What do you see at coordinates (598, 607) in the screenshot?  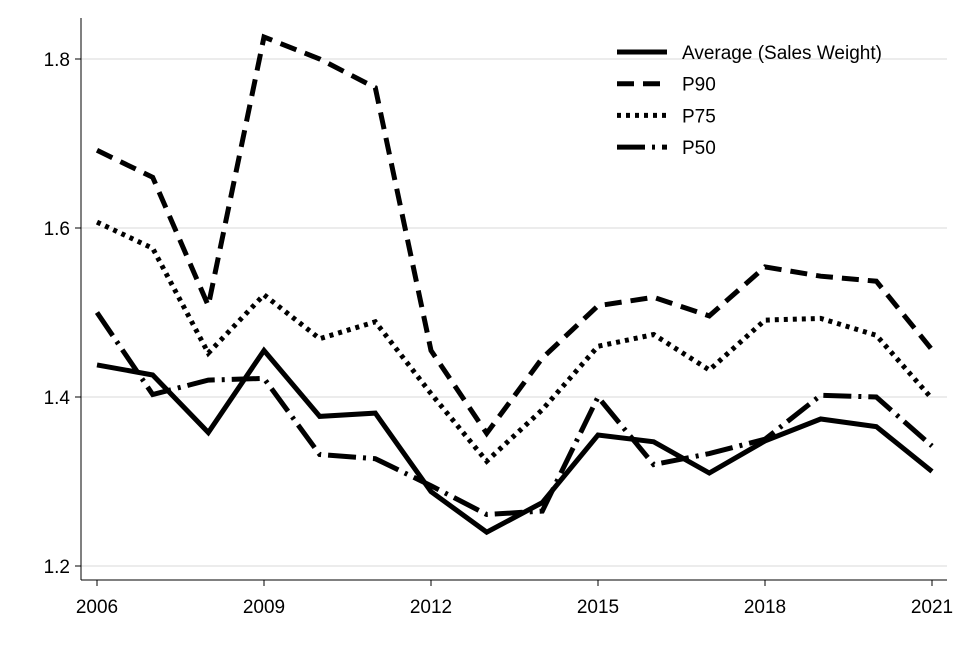 I see `x-tick-label: 2015` at bounding box center [598, 607].